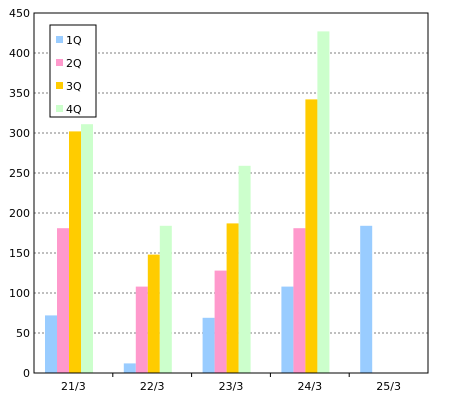 This screenshot has height=409, width=451. Describe the element at coordinates (75, 252) in the screenshot. I see `bar-3Q-21/3` at that location.